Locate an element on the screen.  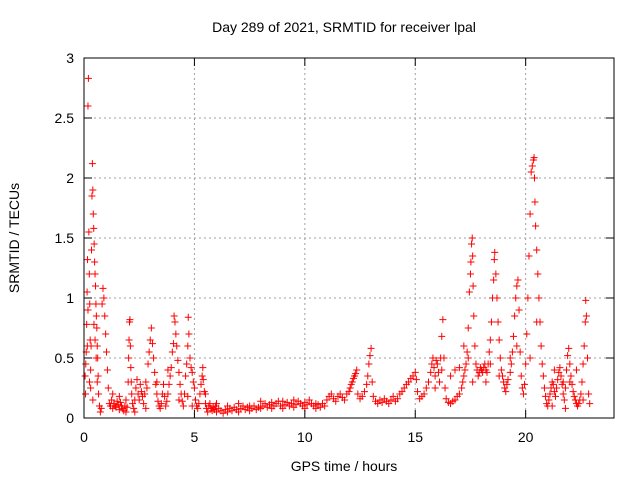
x-tick-label: 10 is located at coordinates (305, 437).